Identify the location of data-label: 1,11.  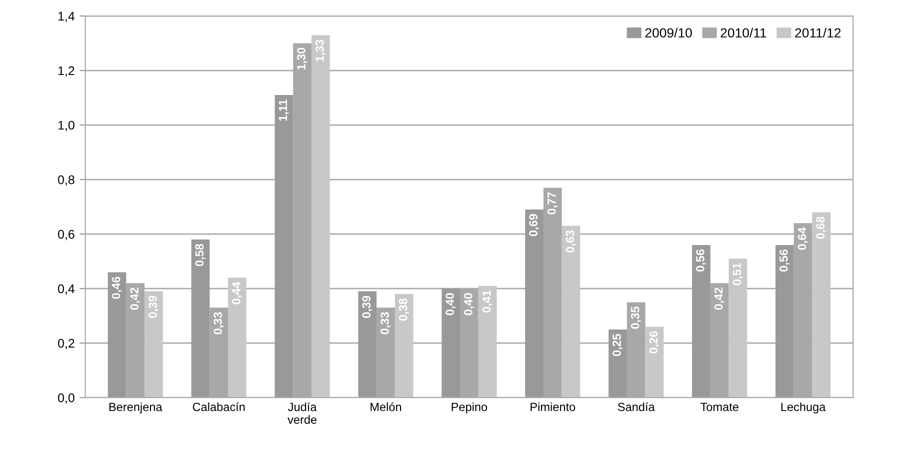
(283, 110).